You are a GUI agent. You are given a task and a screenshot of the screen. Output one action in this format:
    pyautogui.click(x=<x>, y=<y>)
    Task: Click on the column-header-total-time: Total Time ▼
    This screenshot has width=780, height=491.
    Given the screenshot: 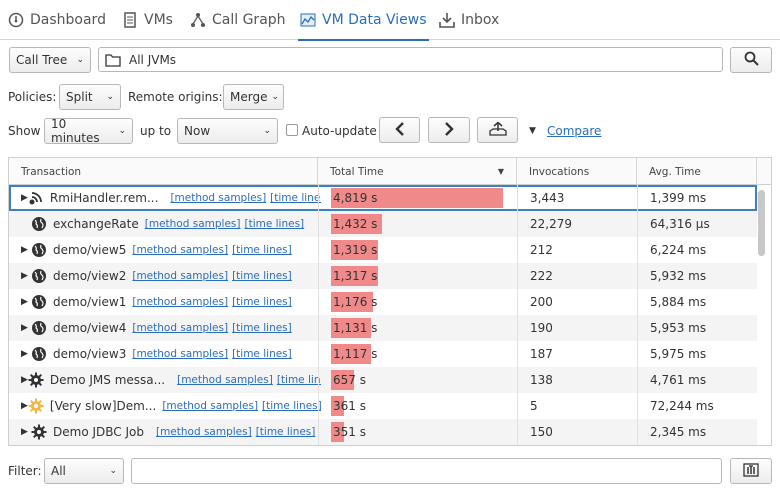 What is the action you would take?
    pyautogui.click(x=417, y=171)
    